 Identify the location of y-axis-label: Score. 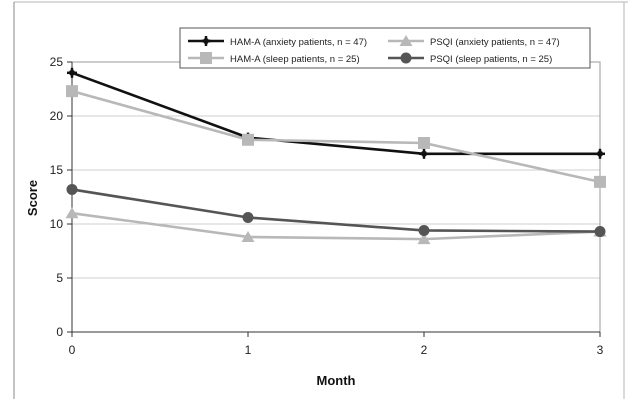
(32, 198).